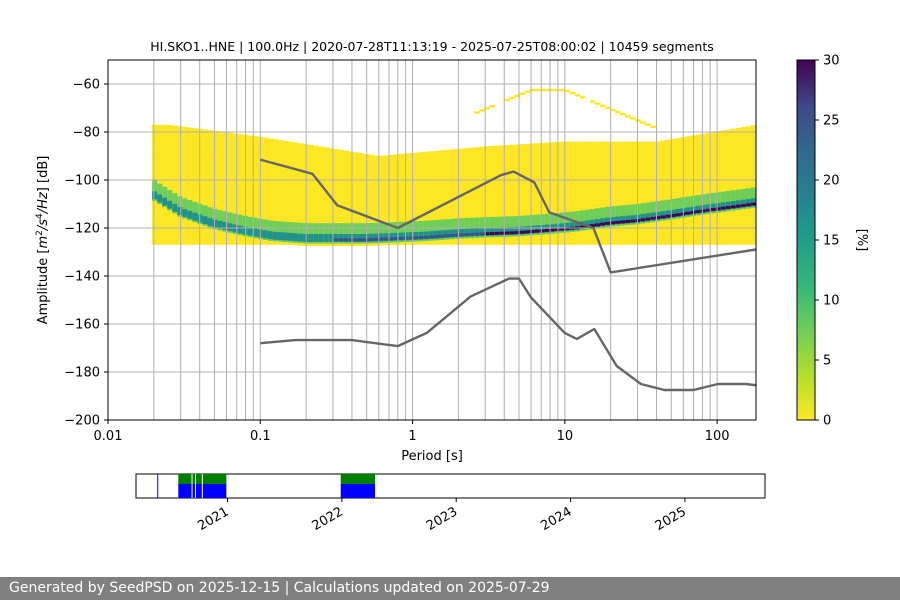 The width and height of the screenshot is (900, 600). I want to click on time-coverage-blue, so click(358, 491).